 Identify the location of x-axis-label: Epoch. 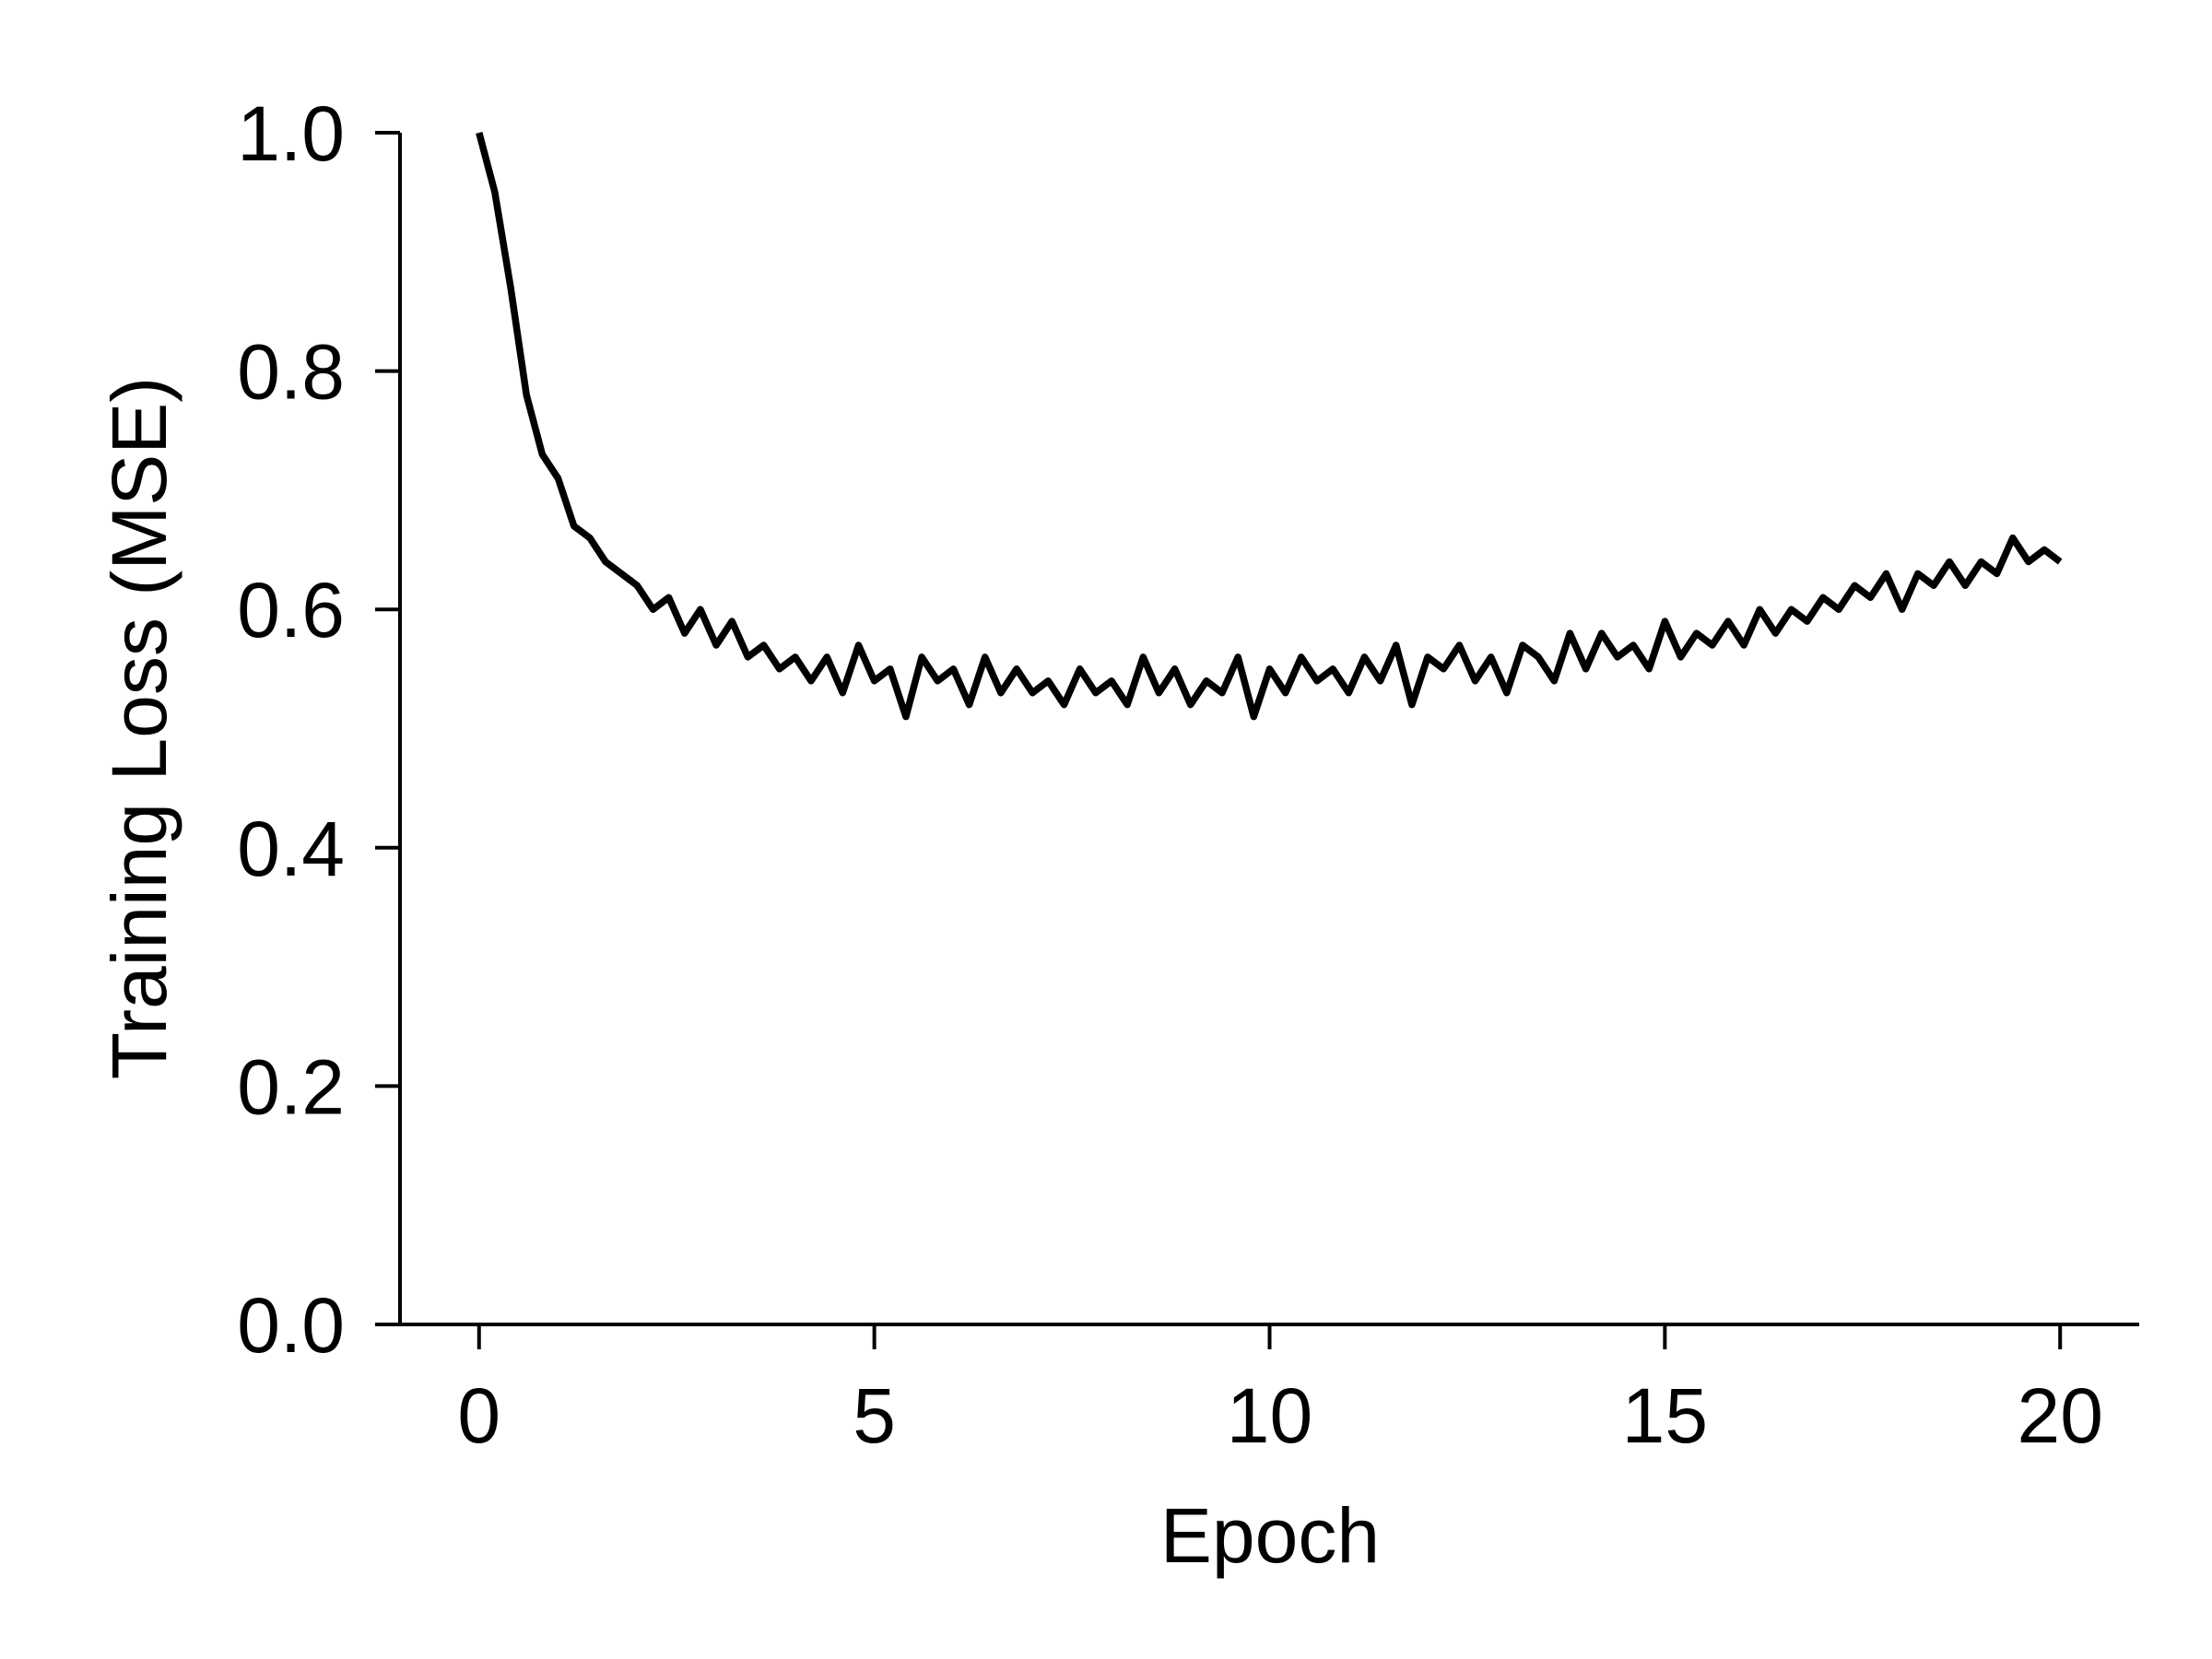
(1270, 1535).